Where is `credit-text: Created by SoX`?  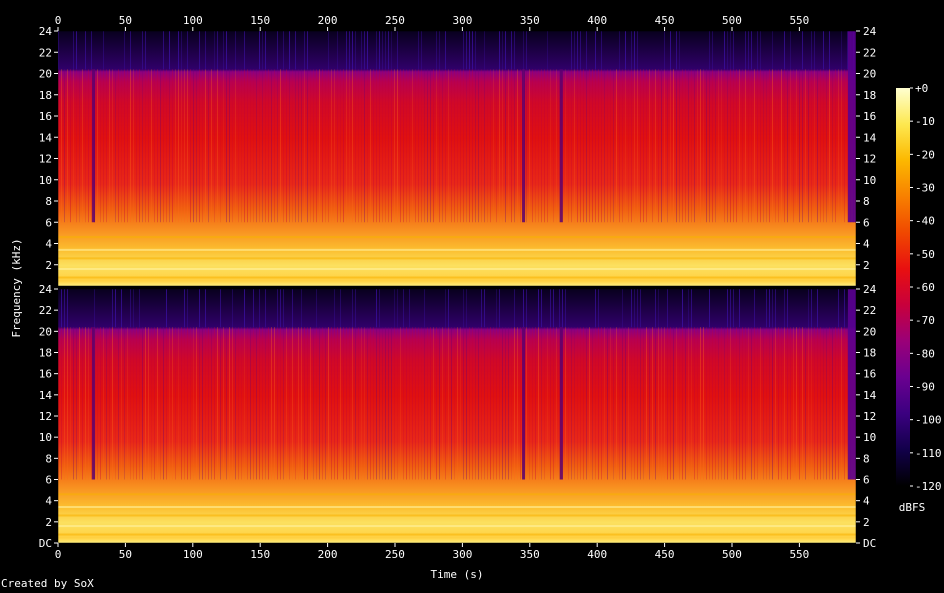
credit-text: Created by SoX is located at coordinates (47, 583).